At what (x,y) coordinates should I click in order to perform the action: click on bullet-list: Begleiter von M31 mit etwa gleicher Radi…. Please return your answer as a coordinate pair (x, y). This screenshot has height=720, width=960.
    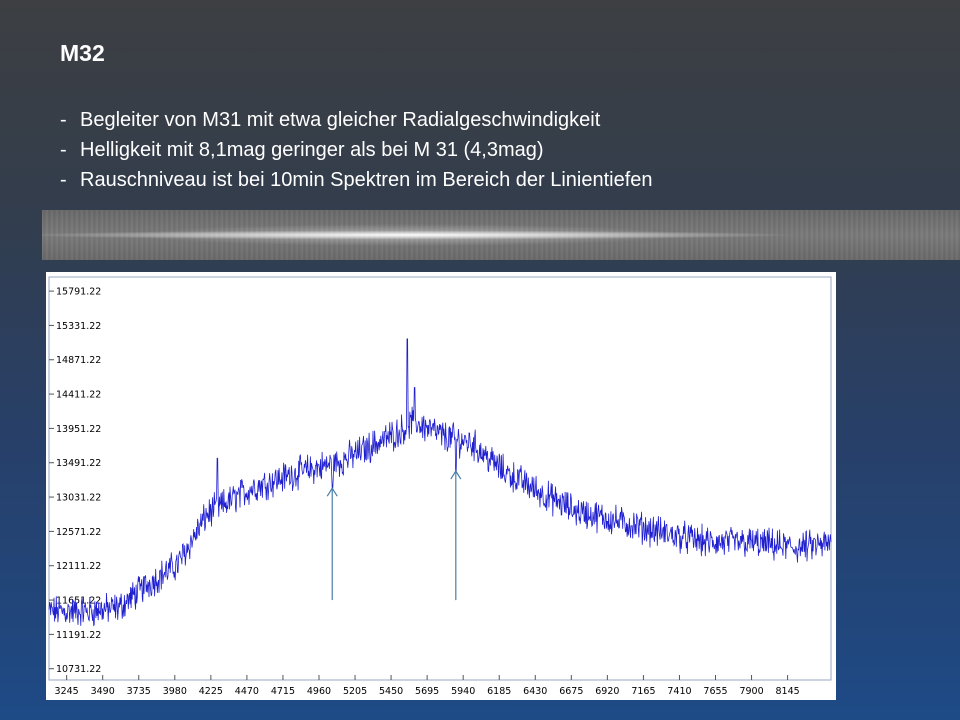
    Looking at the image, I should click on (356, 150).